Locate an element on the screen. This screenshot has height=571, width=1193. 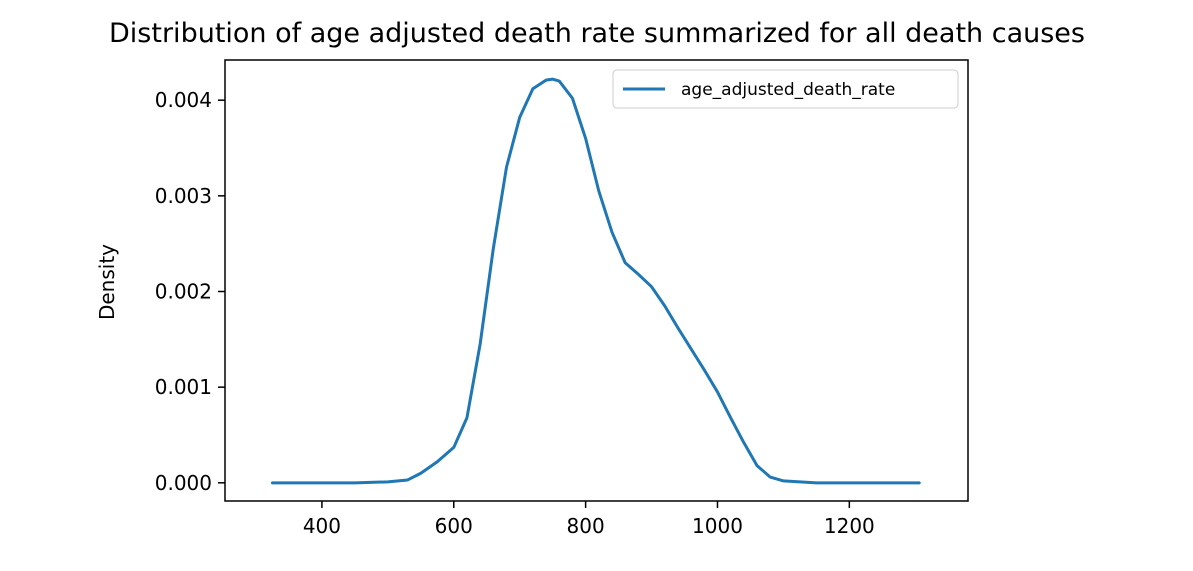
x-tick-label: 800 is located at coordinates (586, 526).